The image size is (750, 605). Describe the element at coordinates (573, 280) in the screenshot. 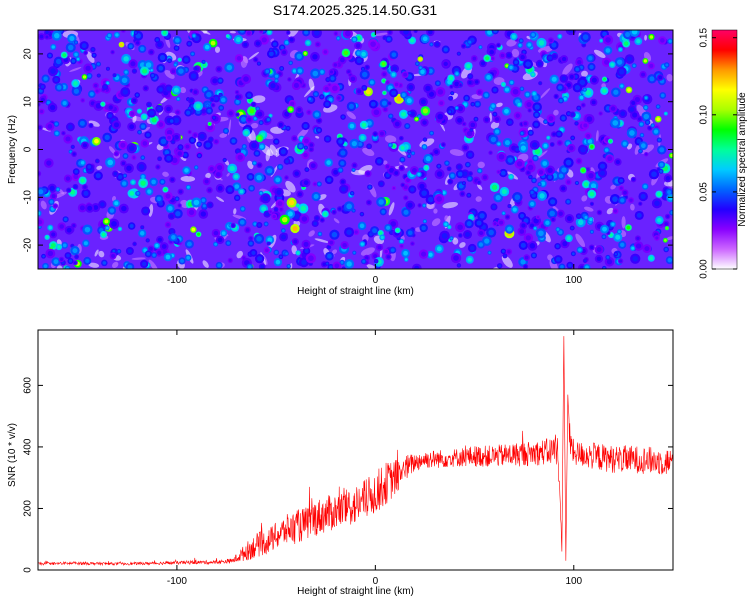

I see `heatmap-x-tick-label: 100` at that location.